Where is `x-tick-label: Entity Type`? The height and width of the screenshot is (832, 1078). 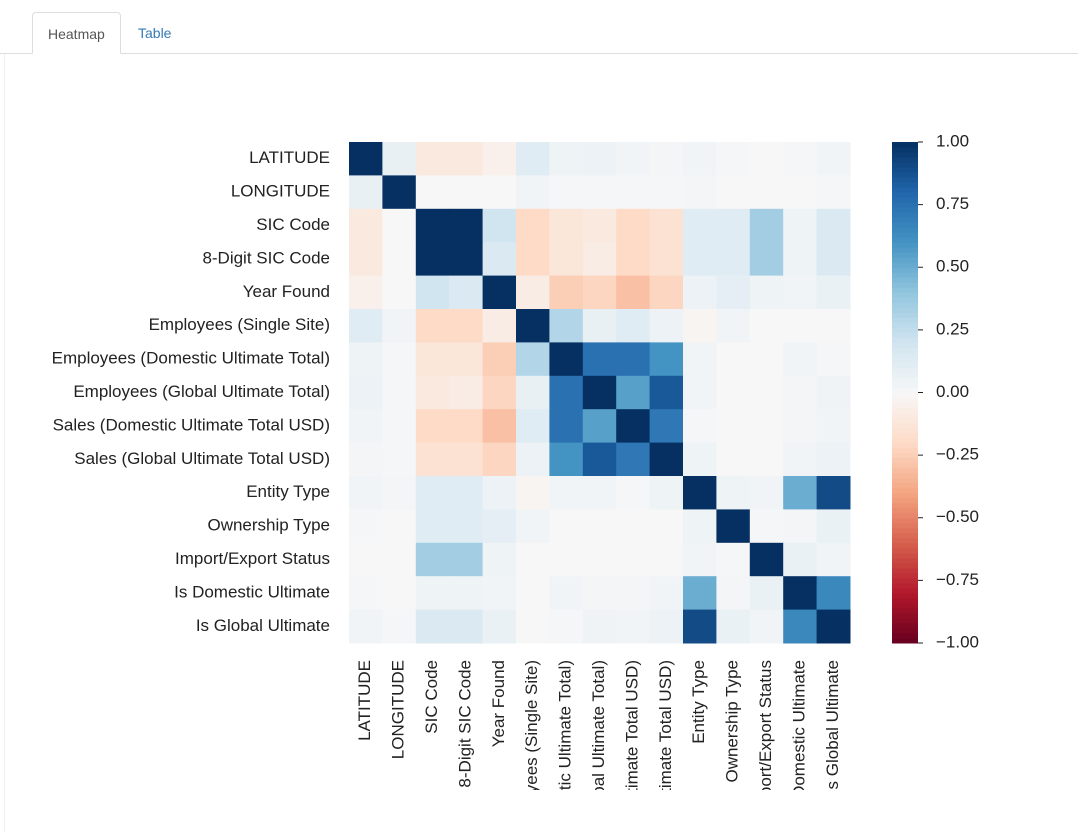
x-tick-label: Entity Type is located at coordinates (698, 702).